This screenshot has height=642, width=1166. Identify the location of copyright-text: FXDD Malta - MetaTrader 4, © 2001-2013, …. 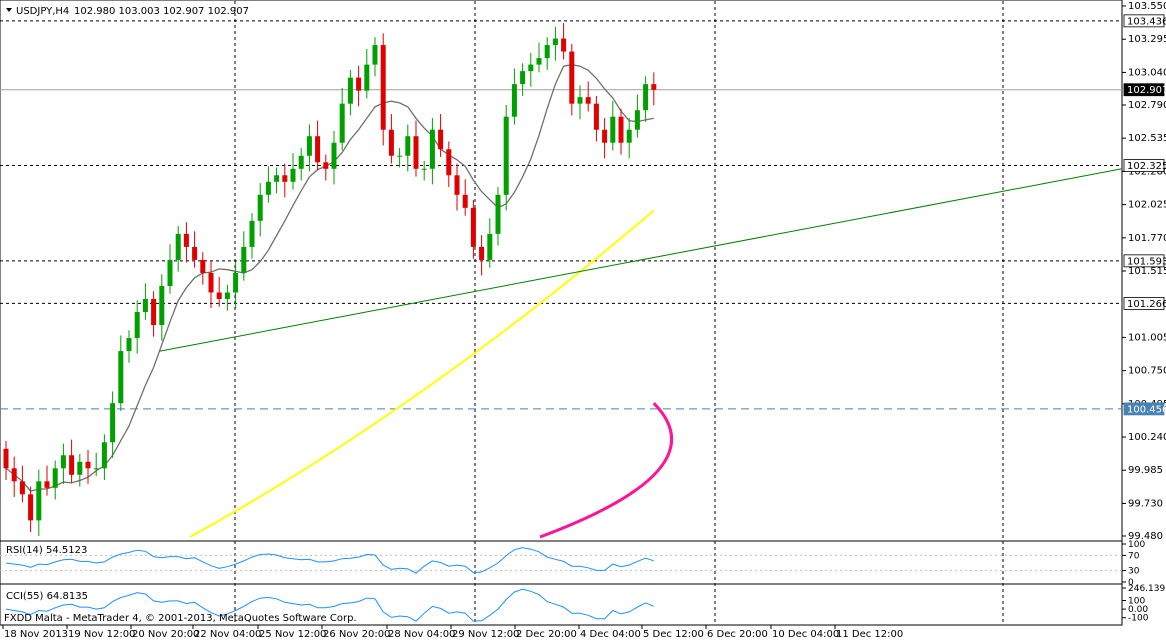
(180, 618).